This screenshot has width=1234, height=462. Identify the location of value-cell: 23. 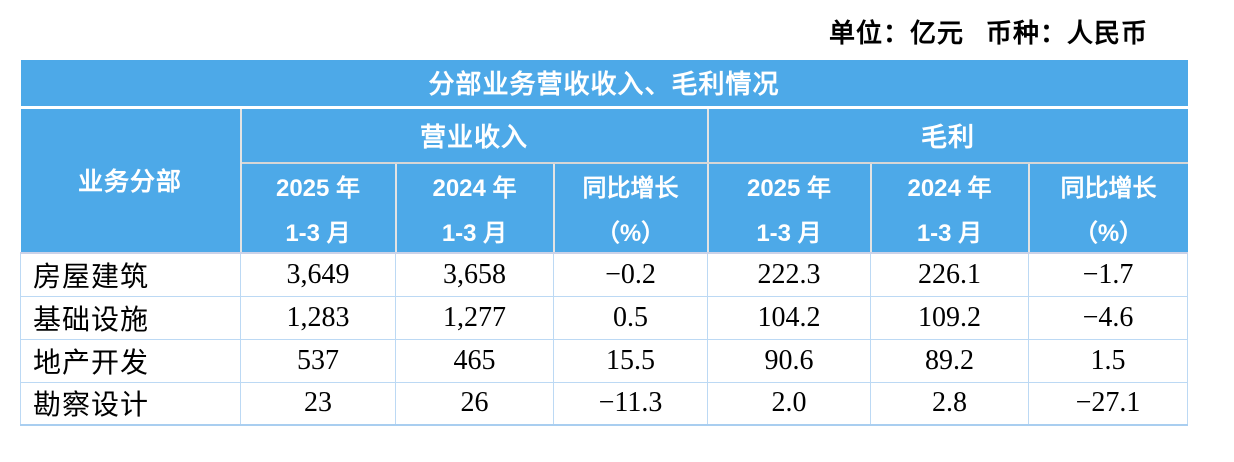
(318, 403).